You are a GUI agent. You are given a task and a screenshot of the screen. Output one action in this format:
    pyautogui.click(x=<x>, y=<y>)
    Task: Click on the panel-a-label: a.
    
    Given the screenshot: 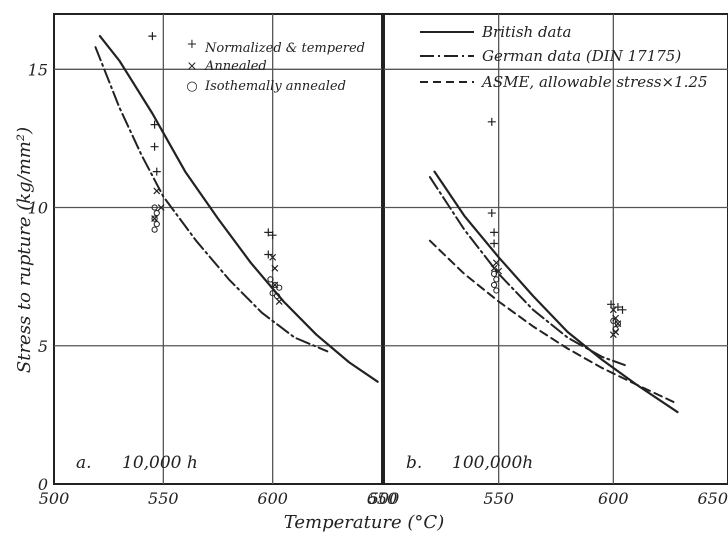 What is the action you would take?
    pyautogui.click(x=84, y=463)
    